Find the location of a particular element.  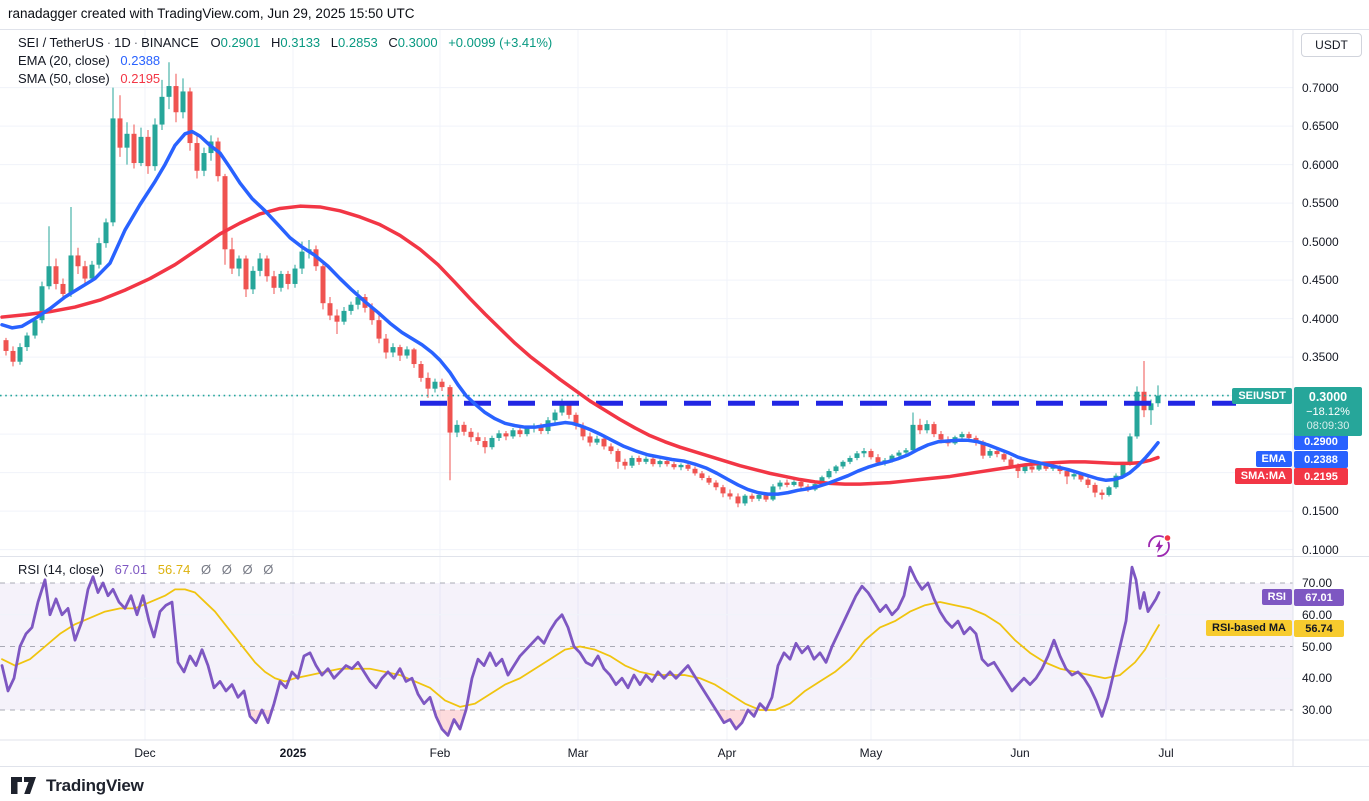

sma-tag: SMA:MA is located at coordinates (1263, 476).